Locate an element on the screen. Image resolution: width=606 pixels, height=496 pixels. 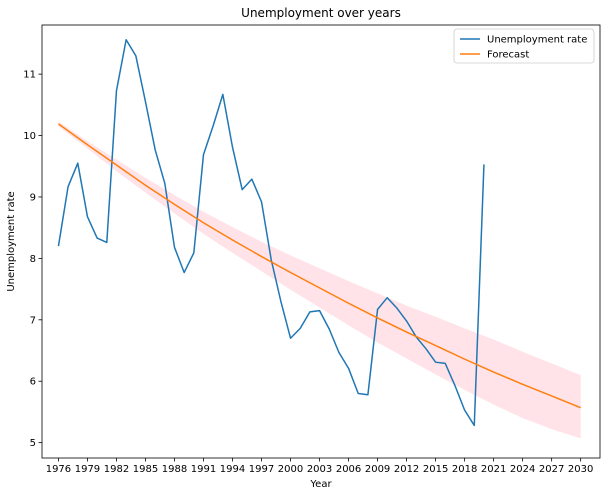
legend-box is located at coordinates (524, 46).